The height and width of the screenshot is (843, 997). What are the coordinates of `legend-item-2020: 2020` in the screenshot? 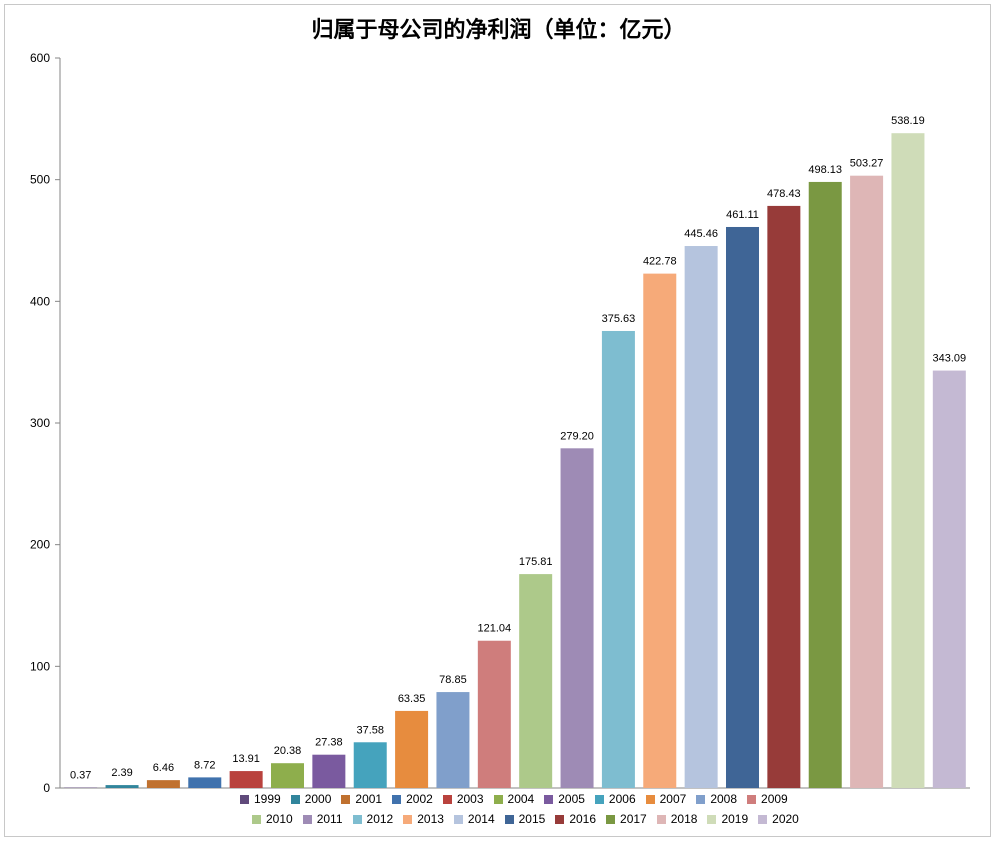 It's located at (778, 819).